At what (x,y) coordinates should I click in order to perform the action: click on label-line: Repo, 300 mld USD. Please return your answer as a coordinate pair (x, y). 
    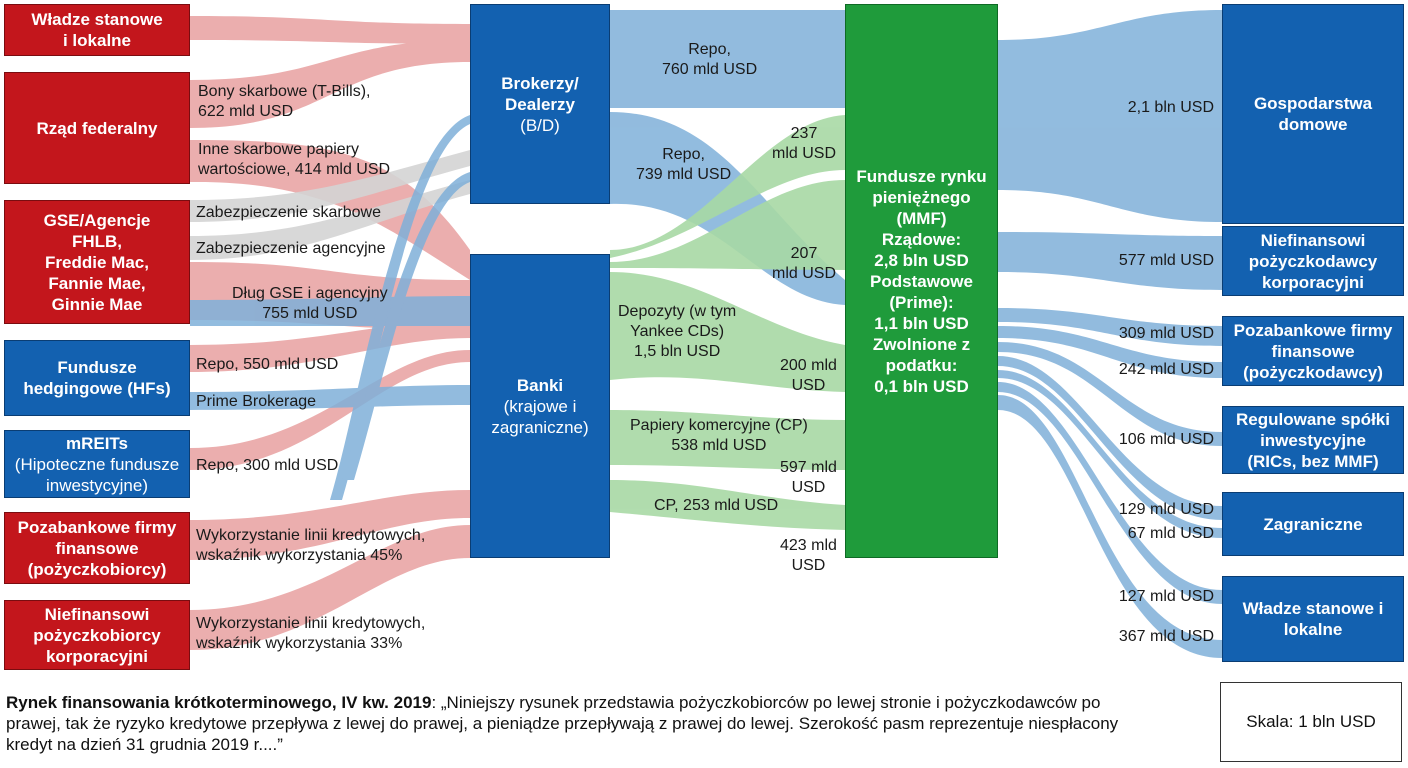
    Looking at the image, I should click on (267, 465).